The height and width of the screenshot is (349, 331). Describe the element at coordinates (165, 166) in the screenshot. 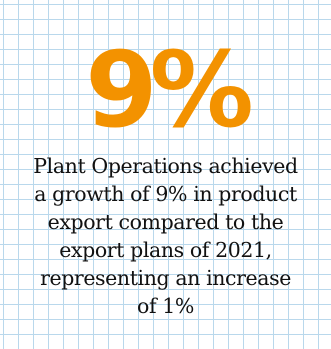

I see `caption-line: Plant Operations achieved` at that location.